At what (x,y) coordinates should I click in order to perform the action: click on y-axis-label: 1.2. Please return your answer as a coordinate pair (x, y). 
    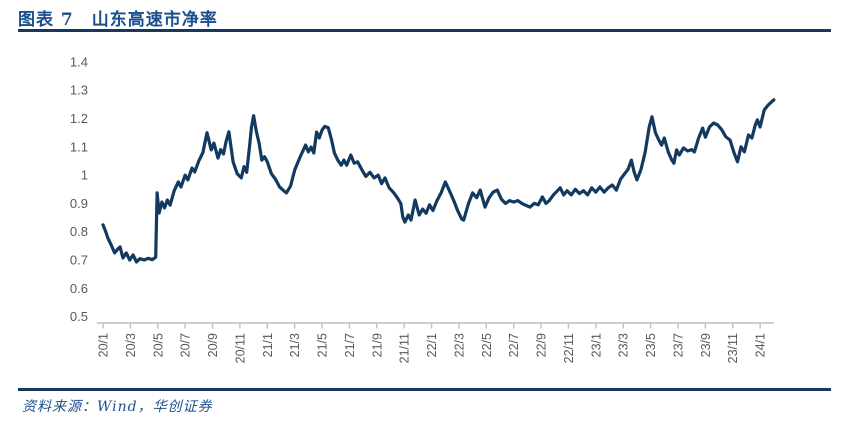
    Looking at the image, I should click on (79, 118).